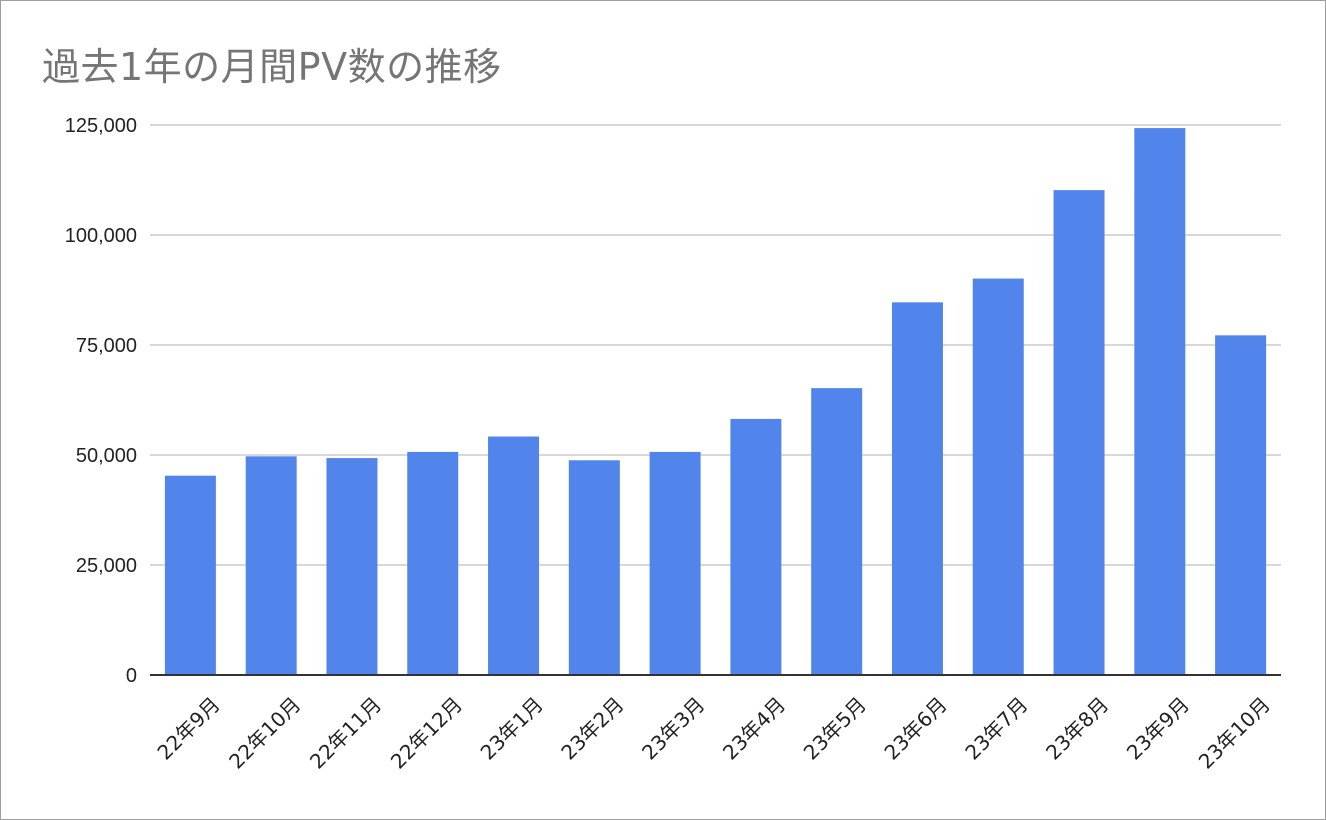 The height and width of the screenshot is (820, 1326). Describe the element at coordinates (1077, 728) in the screenshot. I see `x-tick-label: 23年8月` at that location.